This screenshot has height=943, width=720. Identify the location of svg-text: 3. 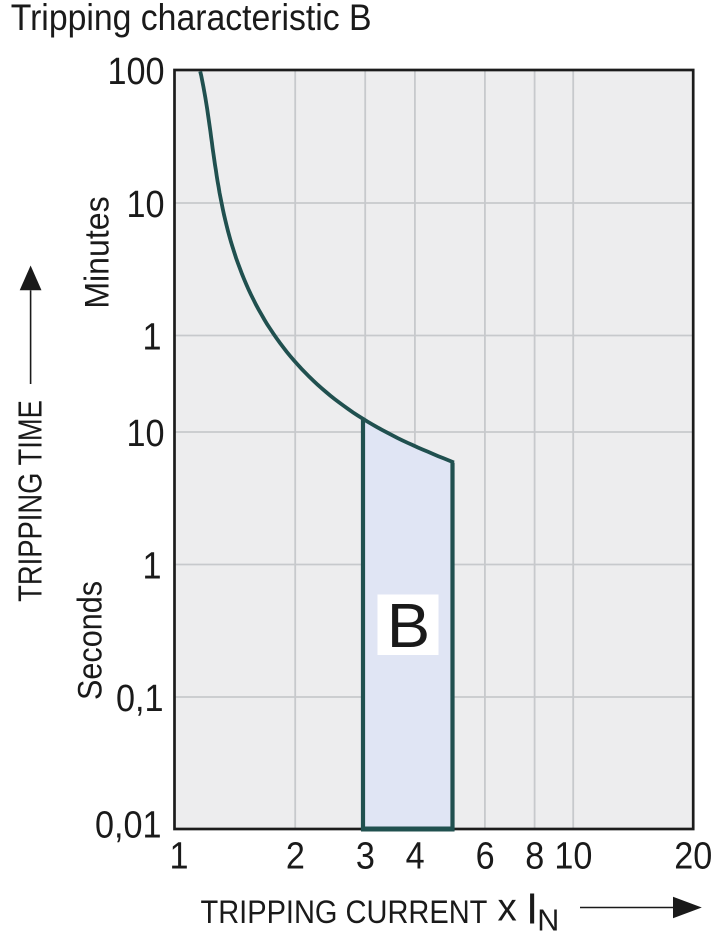
(365, 855).